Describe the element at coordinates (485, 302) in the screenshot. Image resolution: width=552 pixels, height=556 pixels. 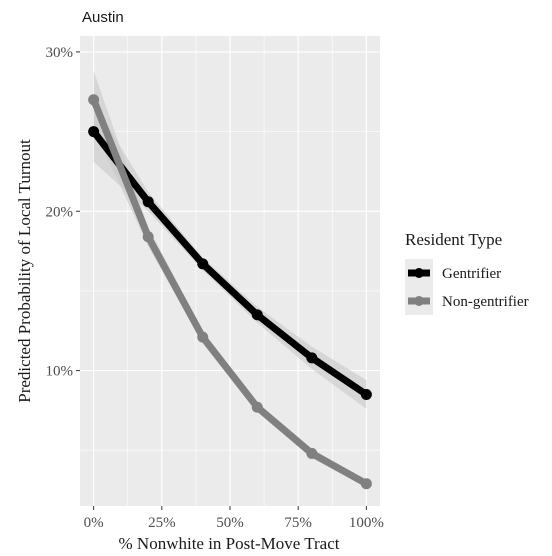
I see `legend-label-non-gentrifier: Non-gentrifier` at that location.